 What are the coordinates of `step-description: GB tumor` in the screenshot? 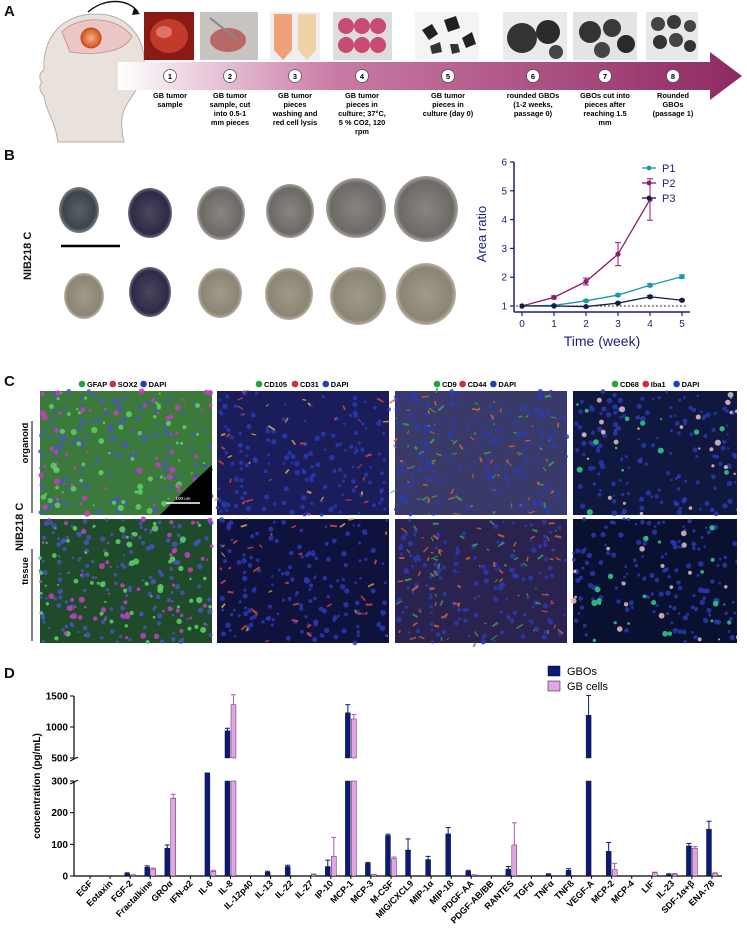 It's located at (295, 95).